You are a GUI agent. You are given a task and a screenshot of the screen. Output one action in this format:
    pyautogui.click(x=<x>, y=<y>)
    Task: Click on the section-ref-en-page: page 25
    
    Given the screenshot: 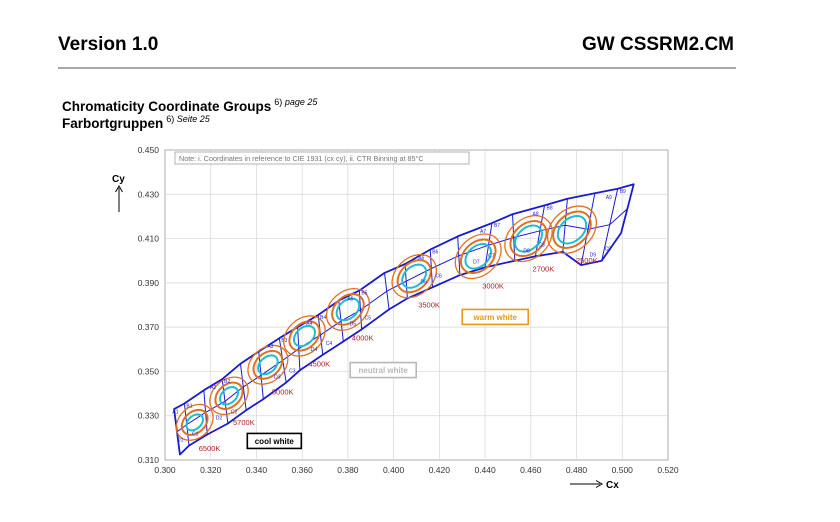 What is the action you would take?
    pyautogui.click(x=301, y=102)
    